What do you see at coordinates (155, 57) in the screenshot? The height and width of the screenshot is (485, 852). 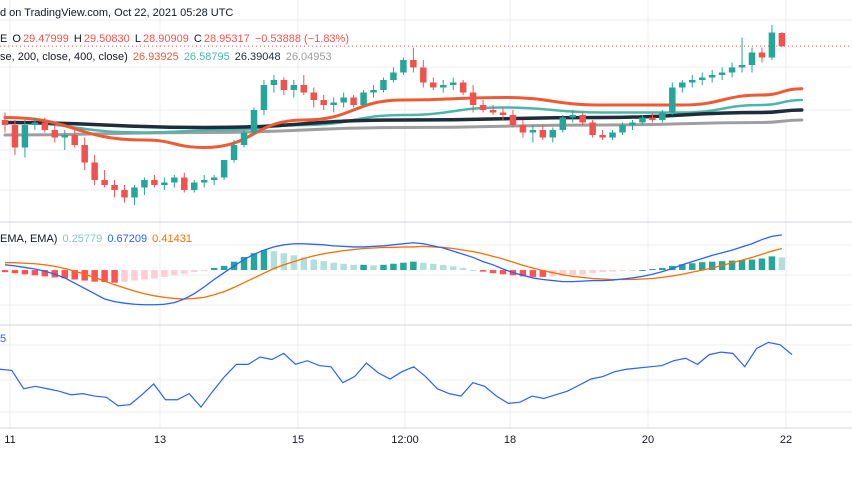 I see `ma-value-1: 26.93925` at bounding box center [155, 57].